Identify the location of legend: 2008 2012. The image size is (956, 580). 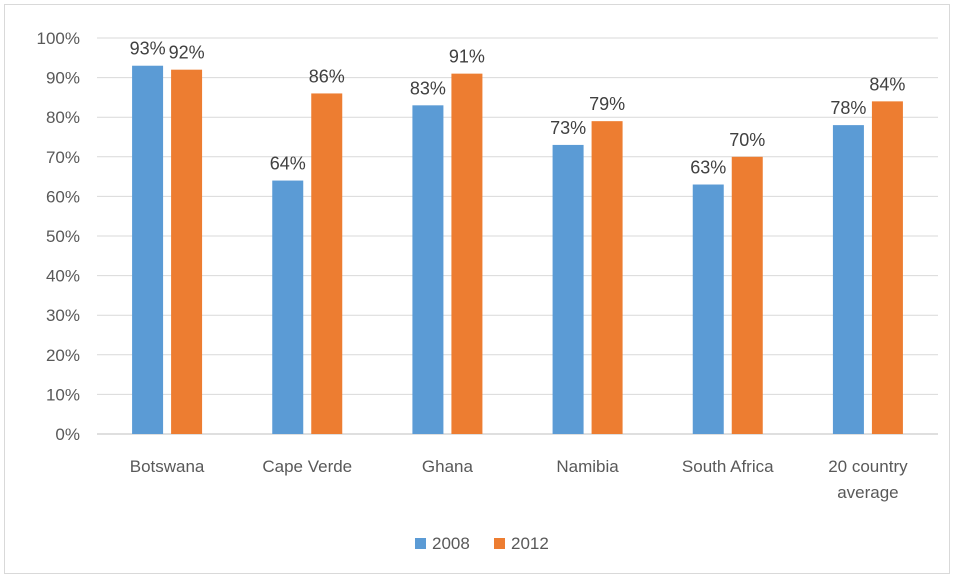
(482, 543).